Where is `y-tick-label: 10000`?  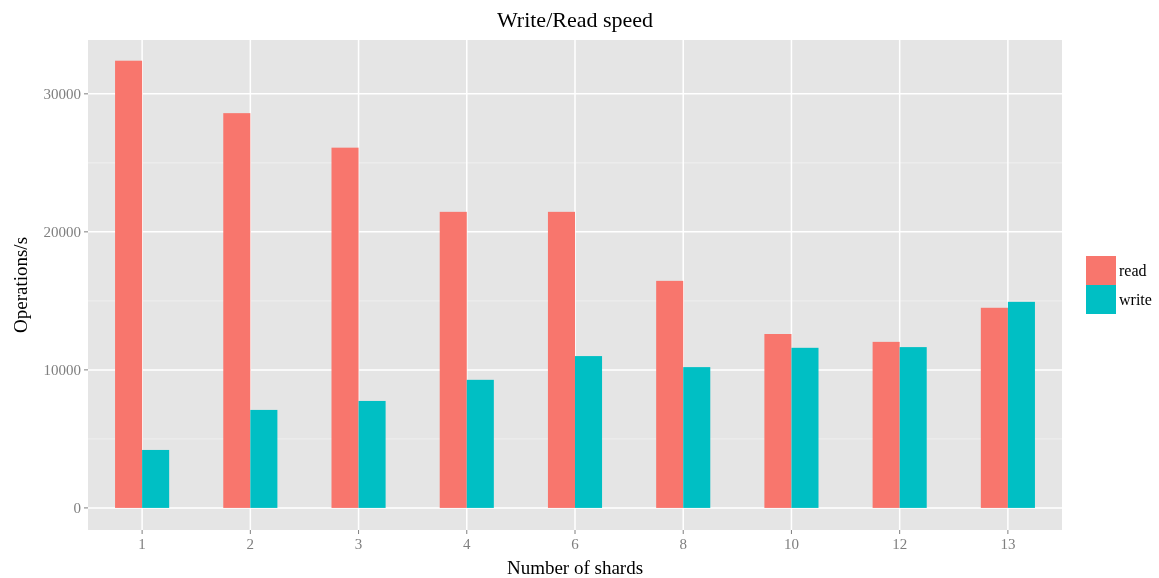 y-tick-label: 10000 is located at coordinates (62, 370).